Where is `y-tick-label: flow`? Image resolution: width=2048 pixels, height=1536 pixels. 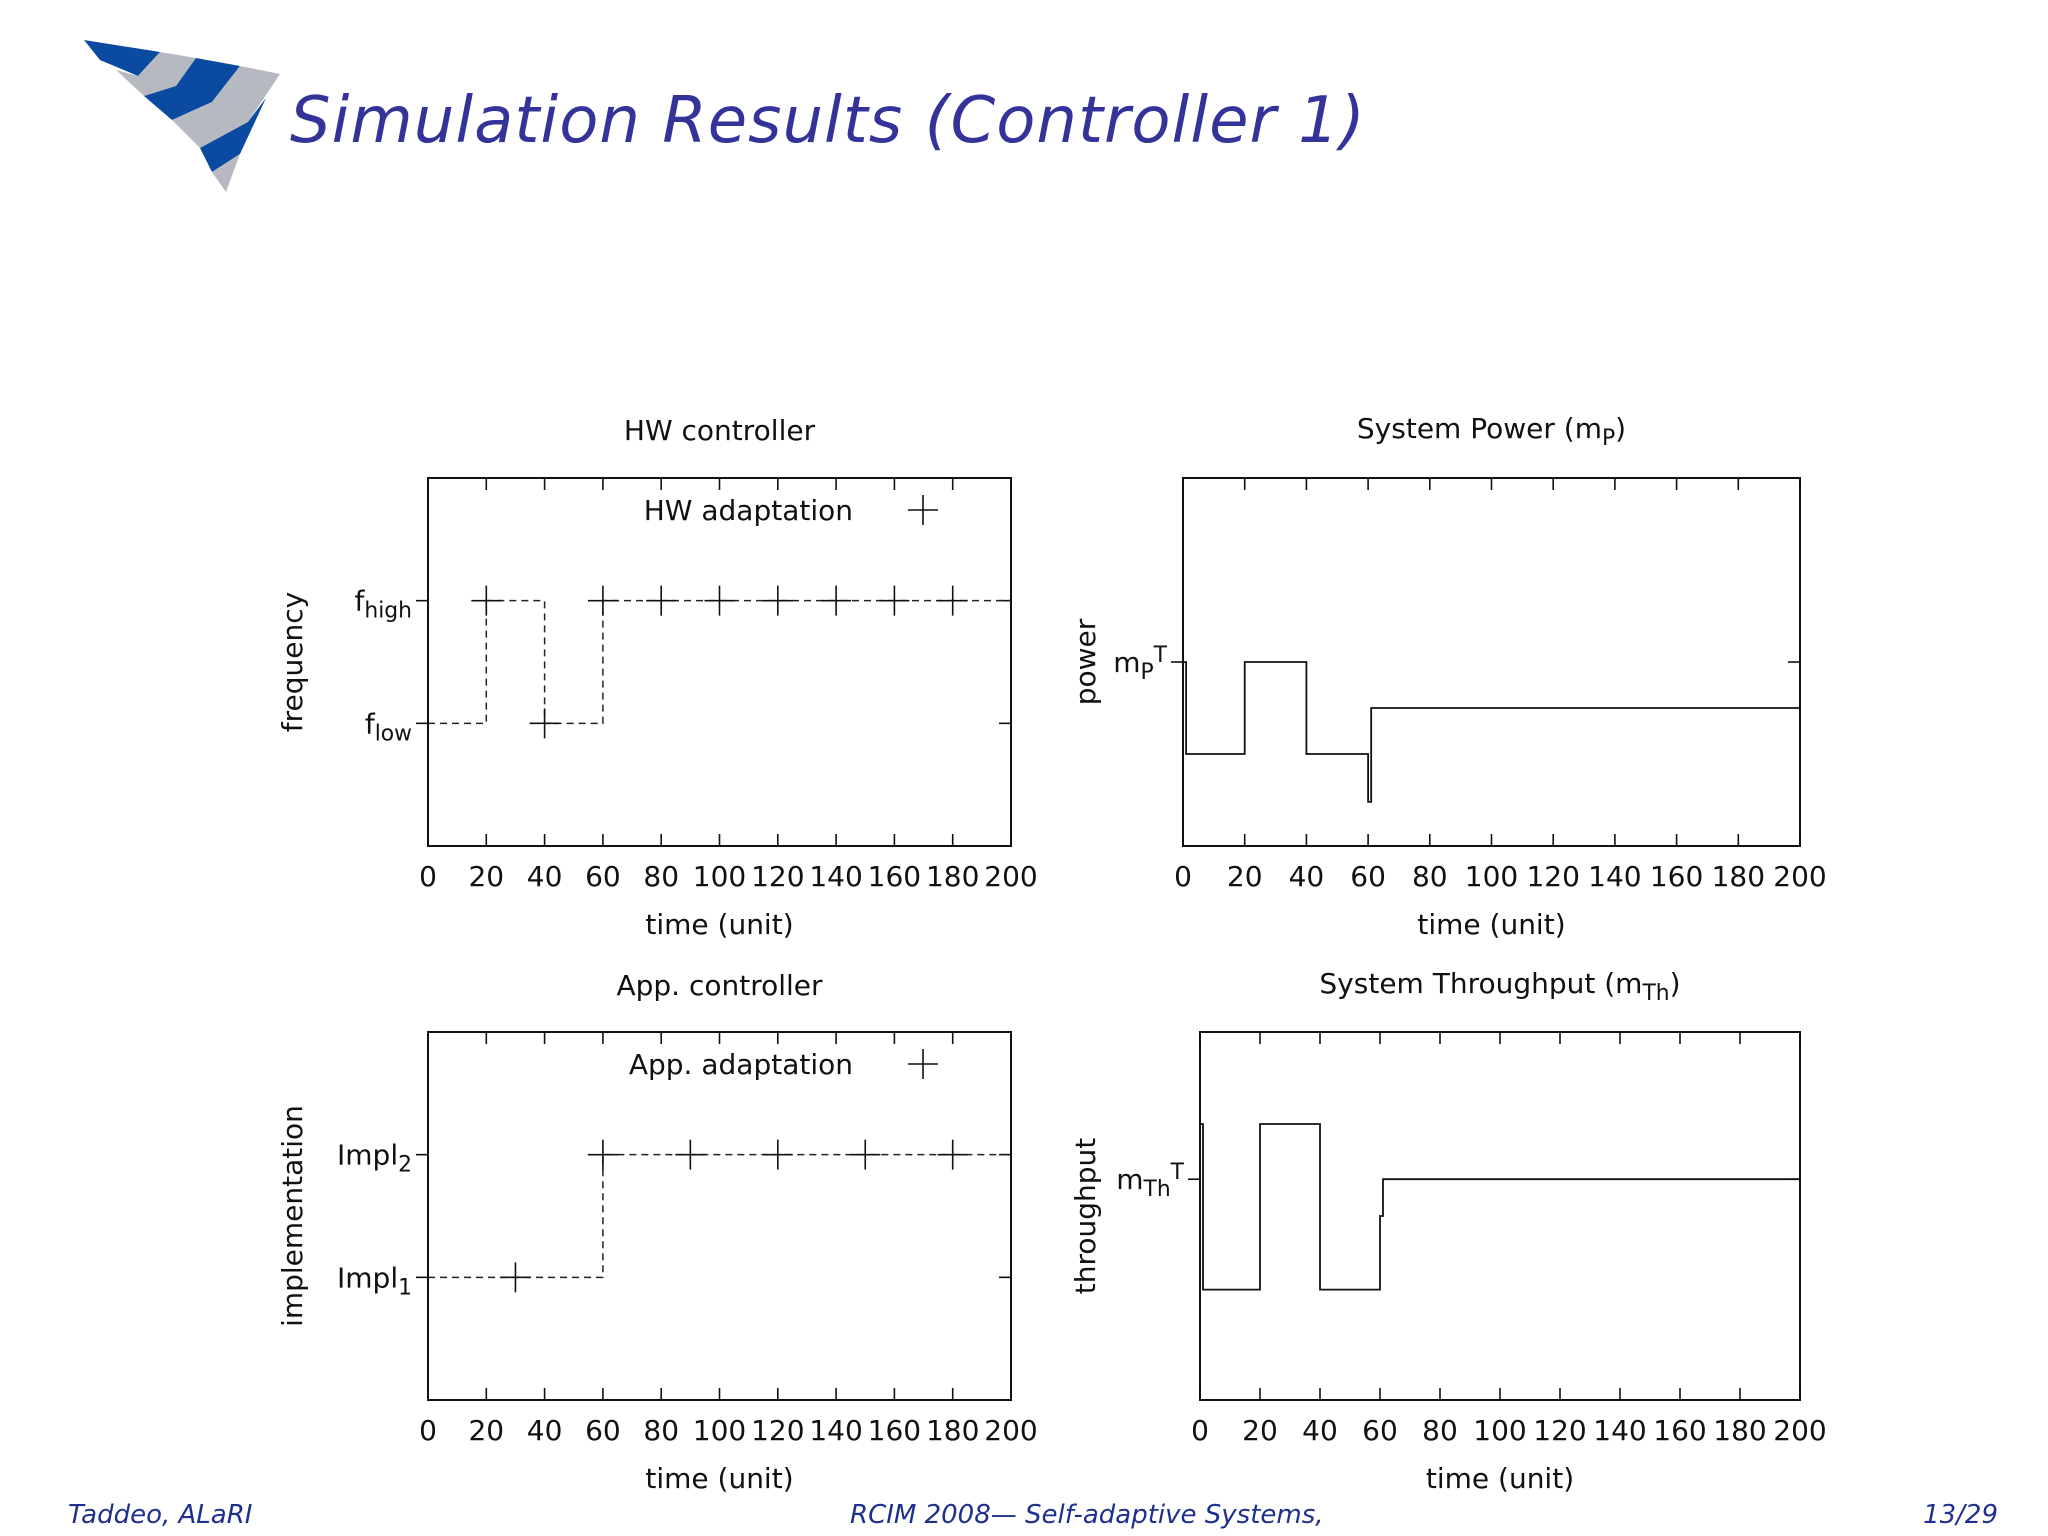 y-tick-label: flow is located at coordinates (388, 726).